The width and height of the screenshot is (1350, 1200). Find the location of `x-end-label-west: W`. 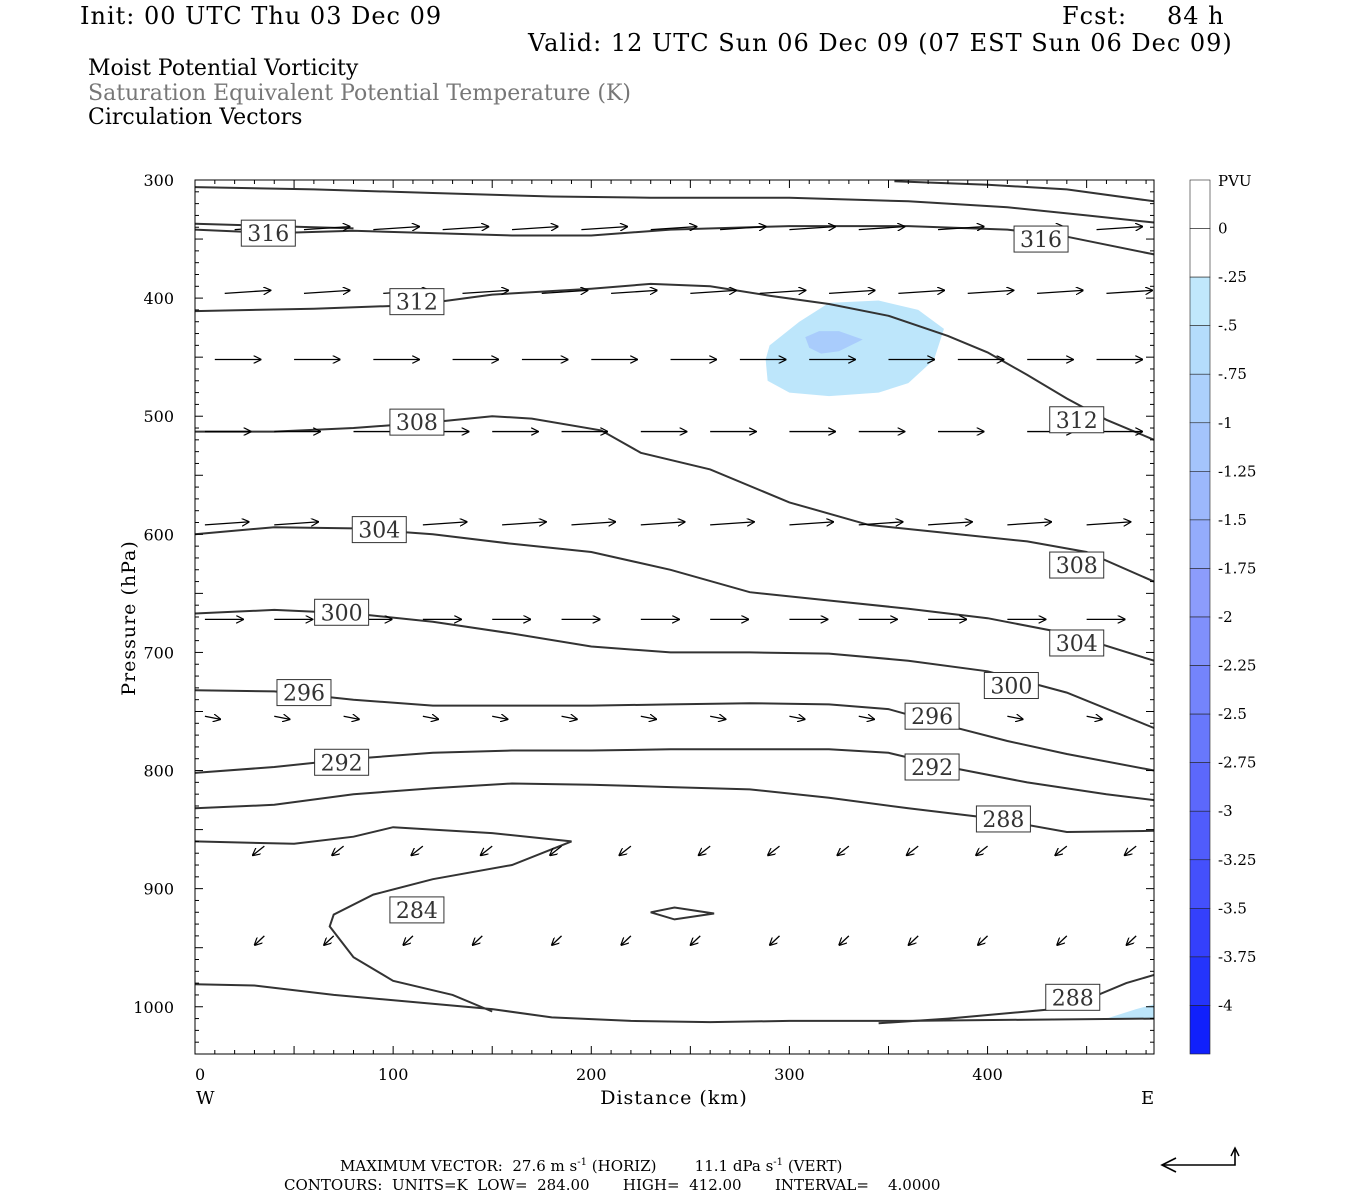

x-end-label-west: W is located at coordinates (205, 1098).